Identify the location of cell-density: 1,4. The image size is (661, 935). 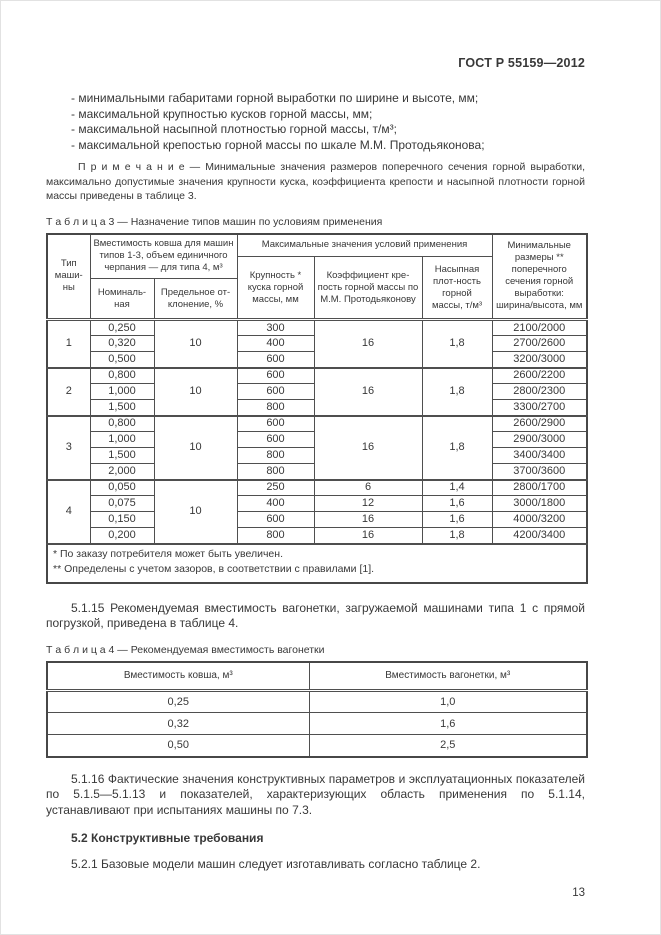
(457, 487).